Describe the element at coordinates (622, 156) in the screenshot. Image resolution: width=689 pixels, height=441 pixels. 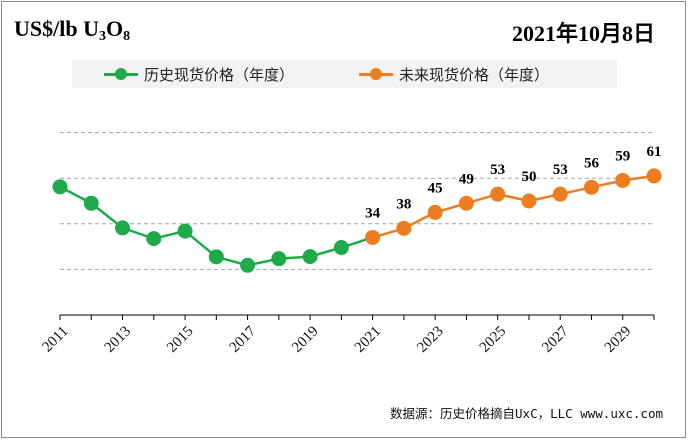
I see `data-label: 59` at that location.